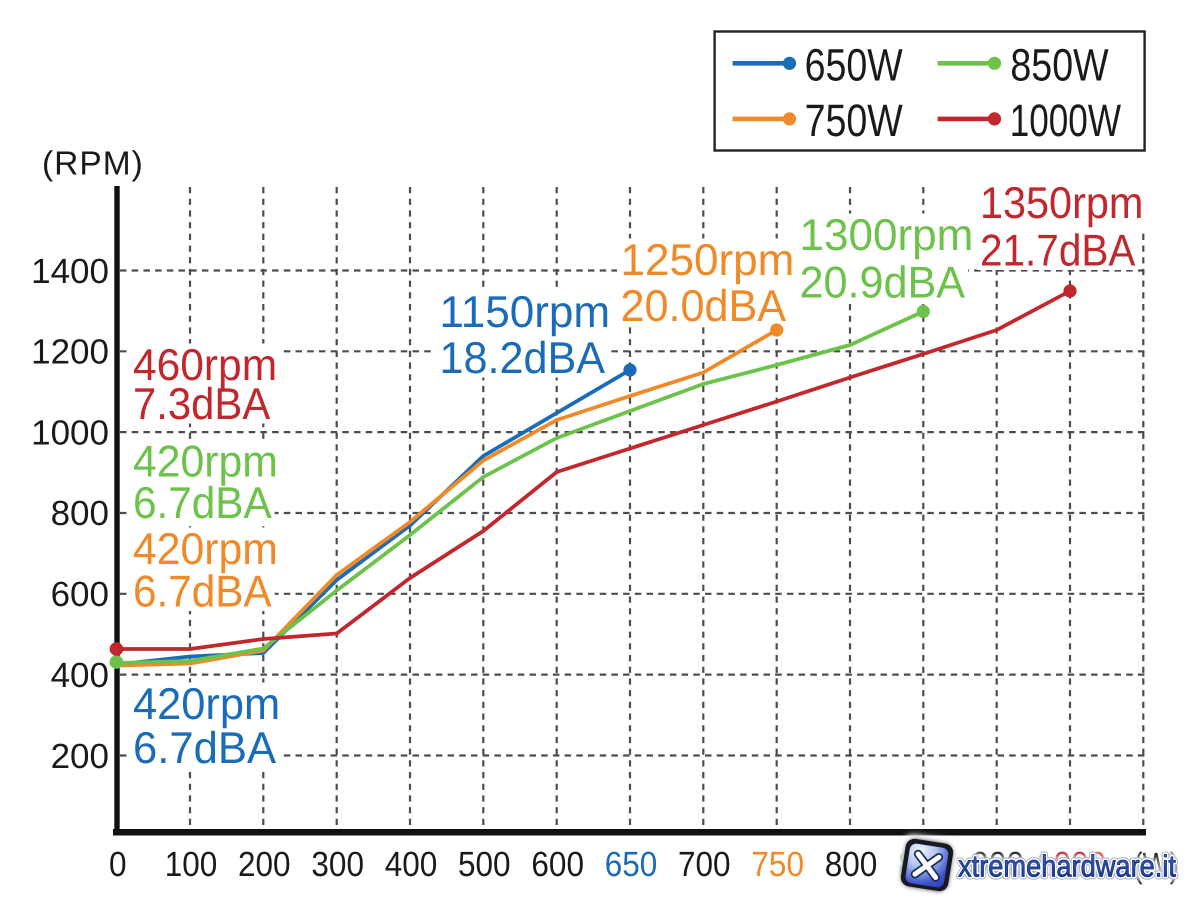  I want to click on svg-text: 650, so click(631, 864).